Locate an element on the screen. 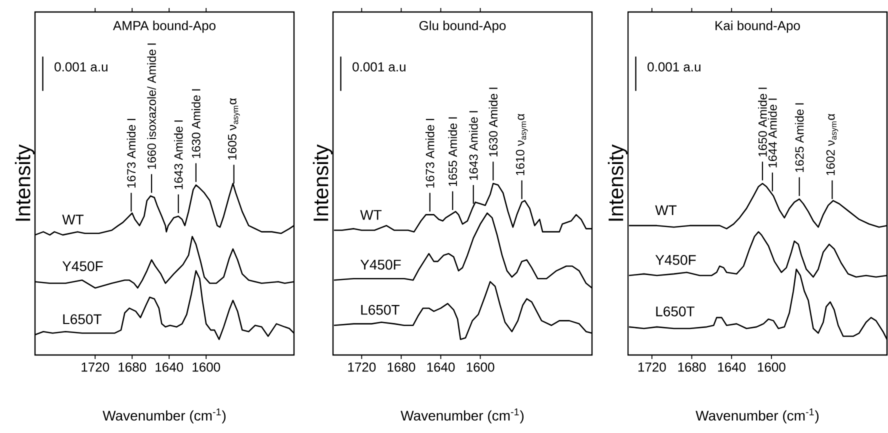 The width and height of the screenshot is (888, 433). annotation: 1650 Amide I is located at coordinates (762, 122).